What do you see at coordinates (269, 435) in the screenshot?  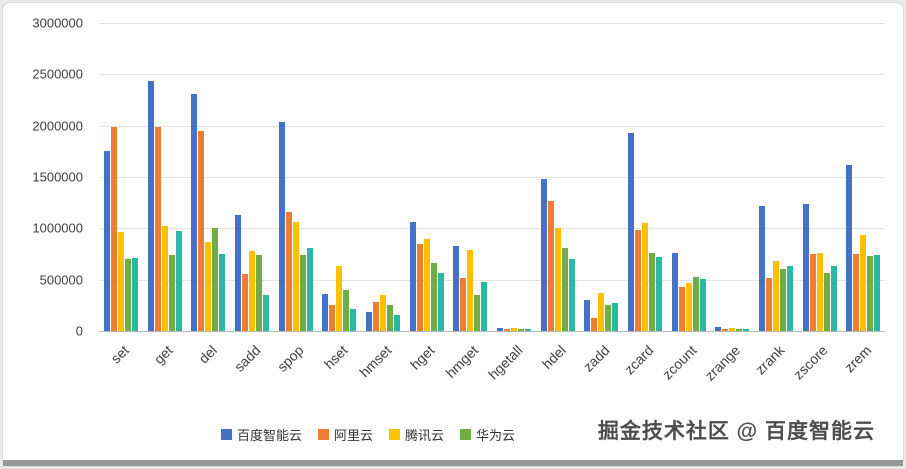 I see `legend-label: 百度智能云` at bounding box center [269, 435].